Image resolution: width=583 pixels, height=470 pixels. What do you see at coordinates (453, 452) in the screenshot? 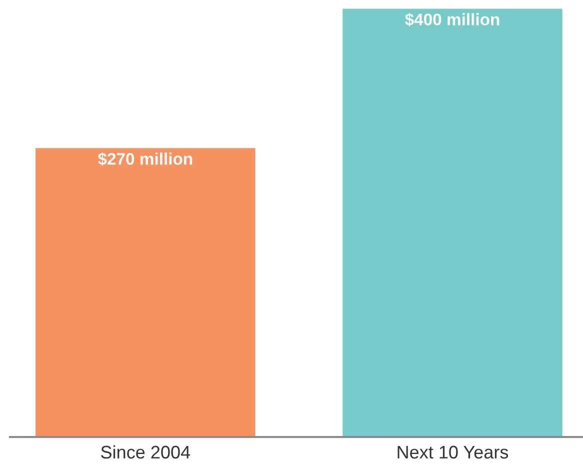
I see `x-tick-label: Next 10 Years` at bounding box center [453, 452].